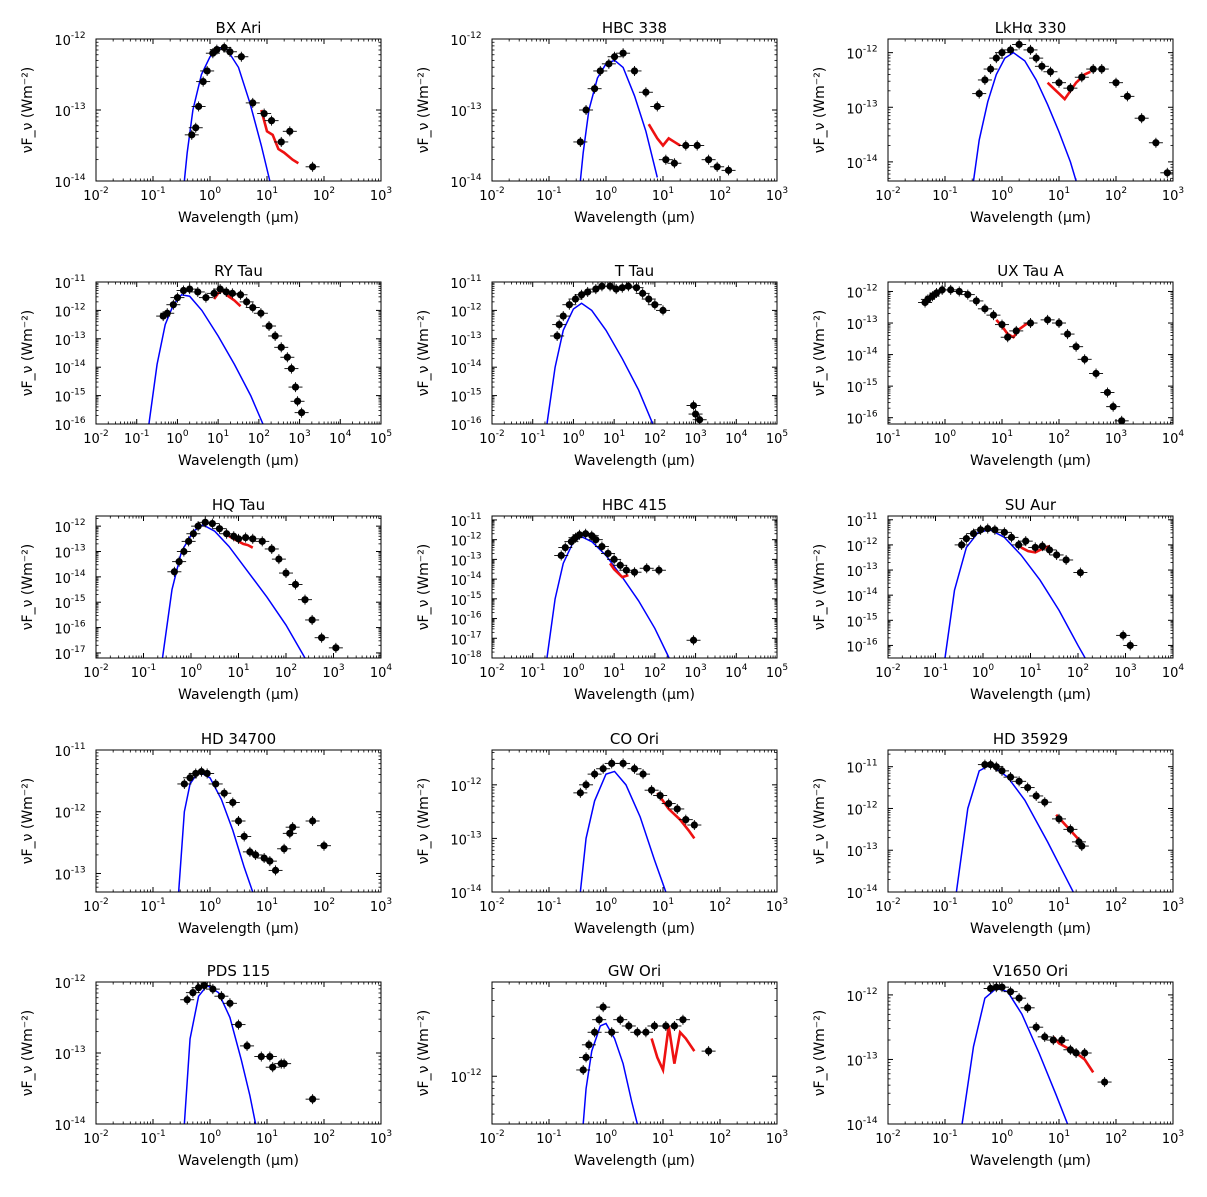 Image resolution: width=1207 pixels, height=1197 pixels. I want to click on panel-title: LkHα 330, so click(1031, 28).